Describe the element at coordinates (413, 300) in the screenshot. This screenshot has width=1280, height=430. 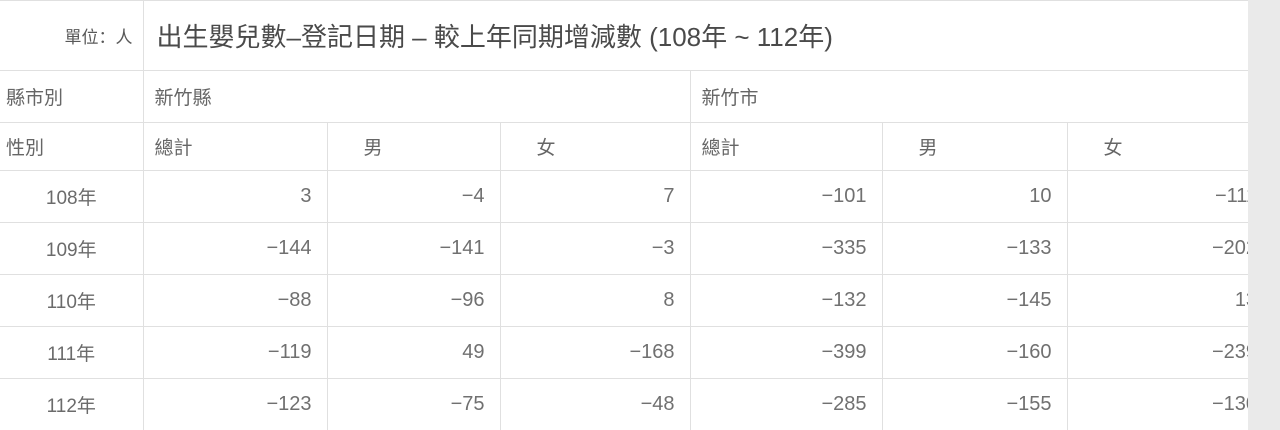
I see `value-cell: −96` at that location.